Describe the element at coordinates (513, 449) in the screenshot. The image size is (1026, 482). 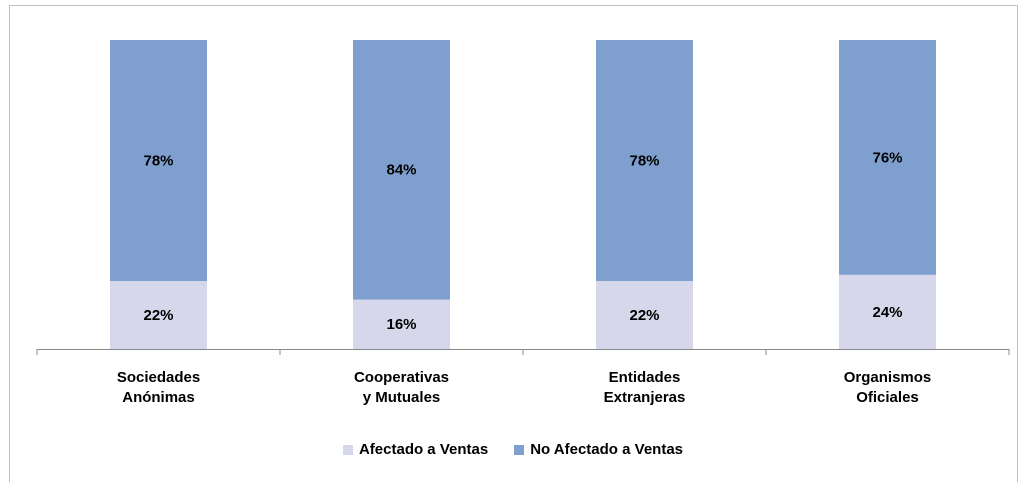
I see `legend: Afectado a Ventas No Afectado a Ventas` at that location.